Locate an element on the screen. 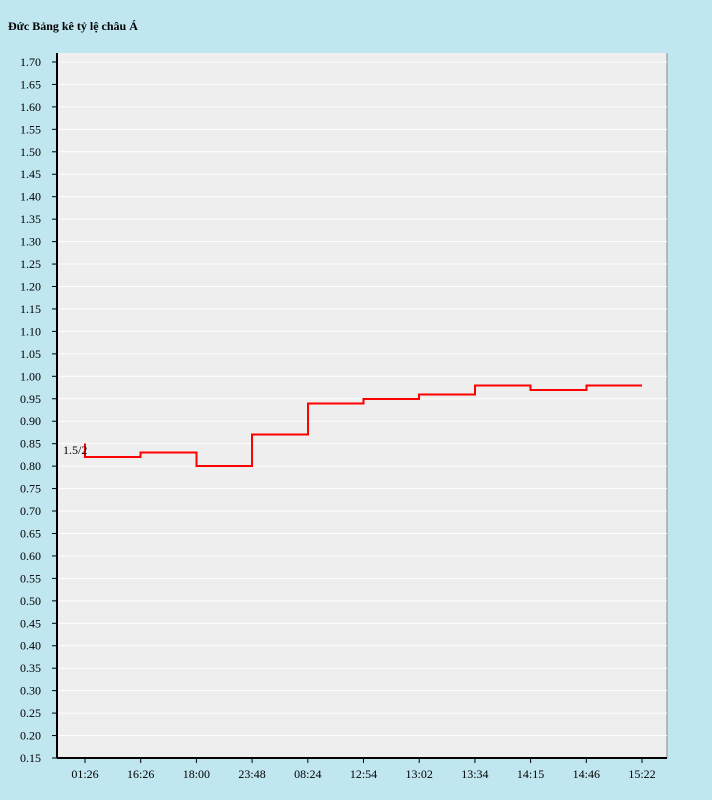  chart-title: Đức Bảng kê tỷ lệ châu Á is located at coordinates (73, 26).